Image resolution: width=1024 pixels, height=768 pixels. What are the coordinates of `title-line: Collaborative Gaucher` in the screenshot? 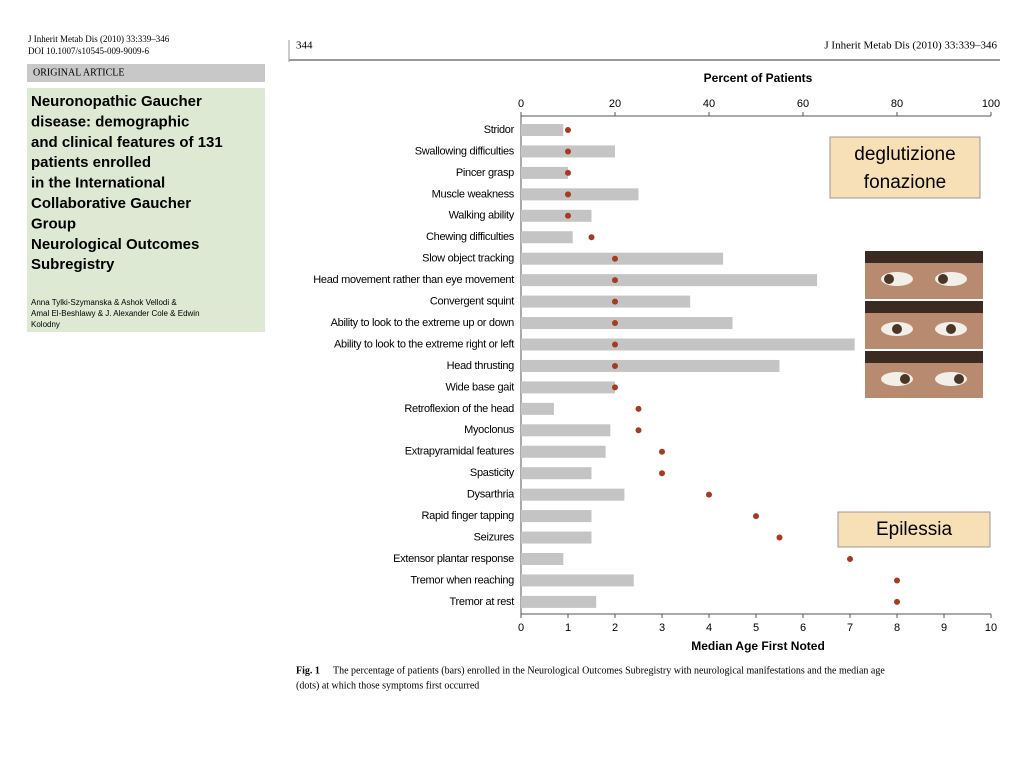 It's located at (111, 203).